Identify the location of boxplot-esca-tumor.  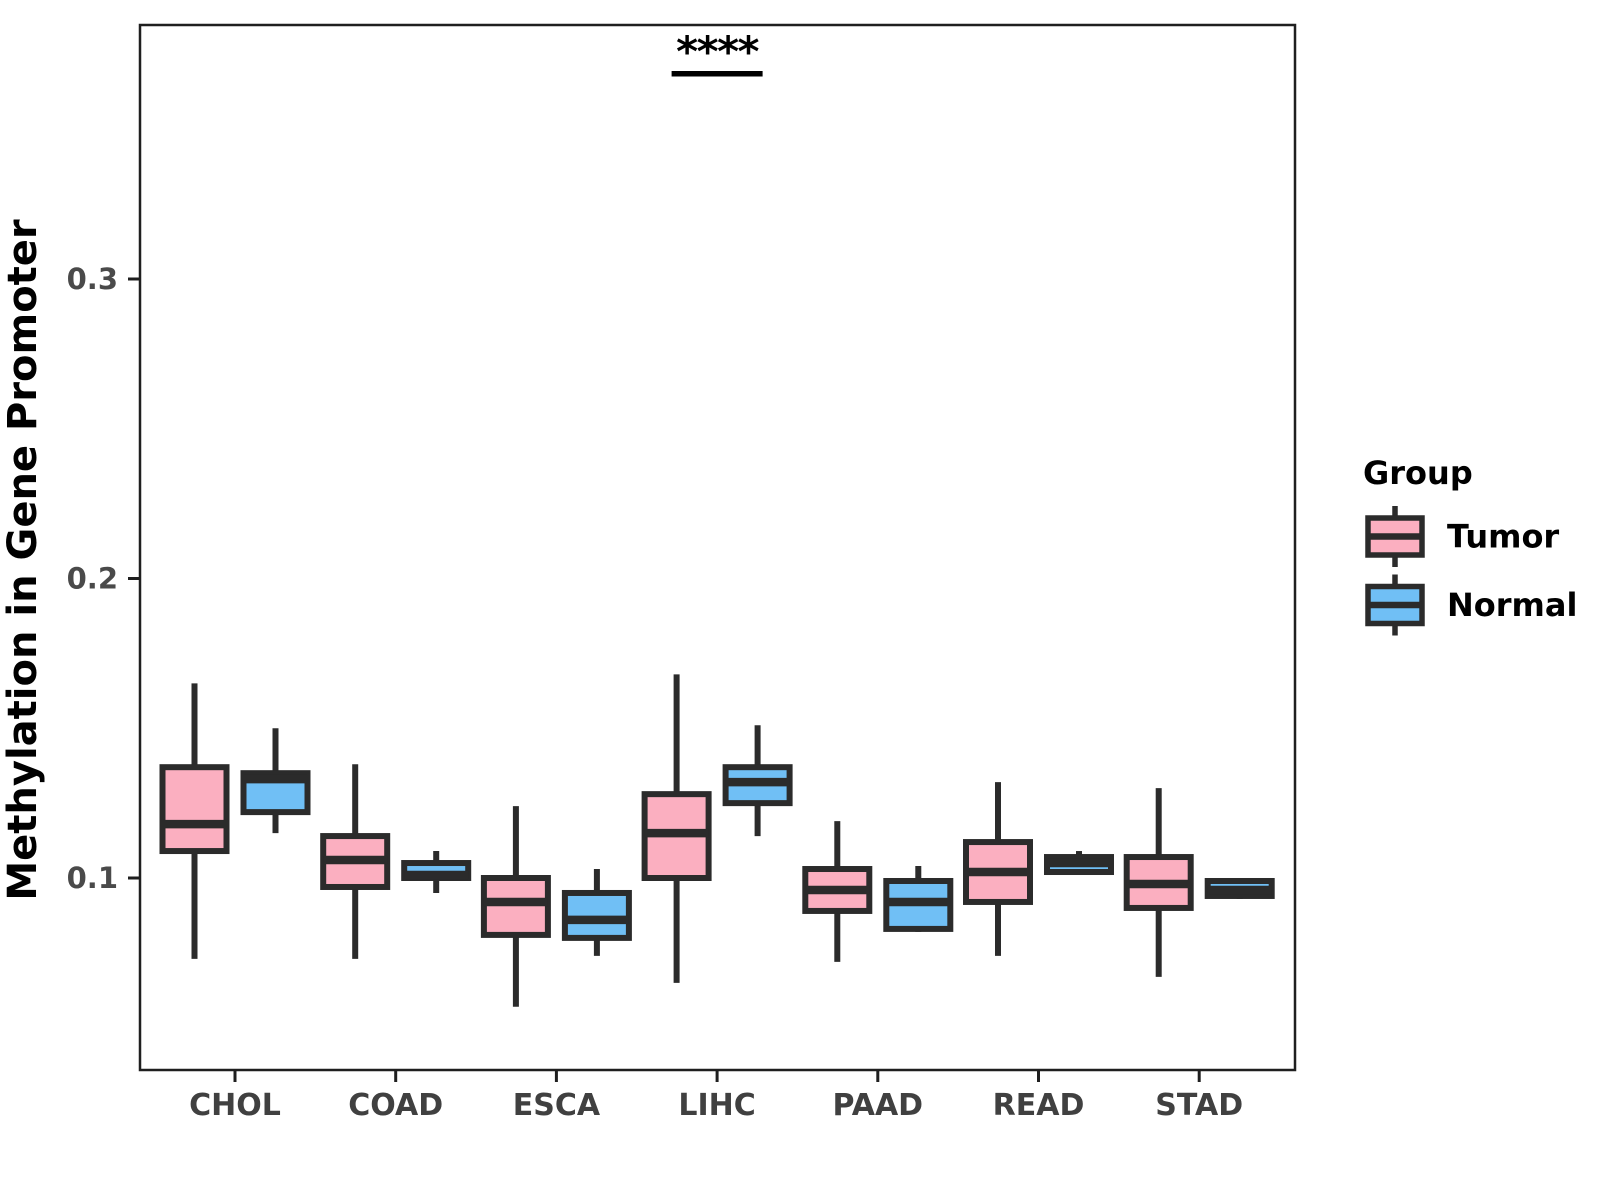
(515, 906).